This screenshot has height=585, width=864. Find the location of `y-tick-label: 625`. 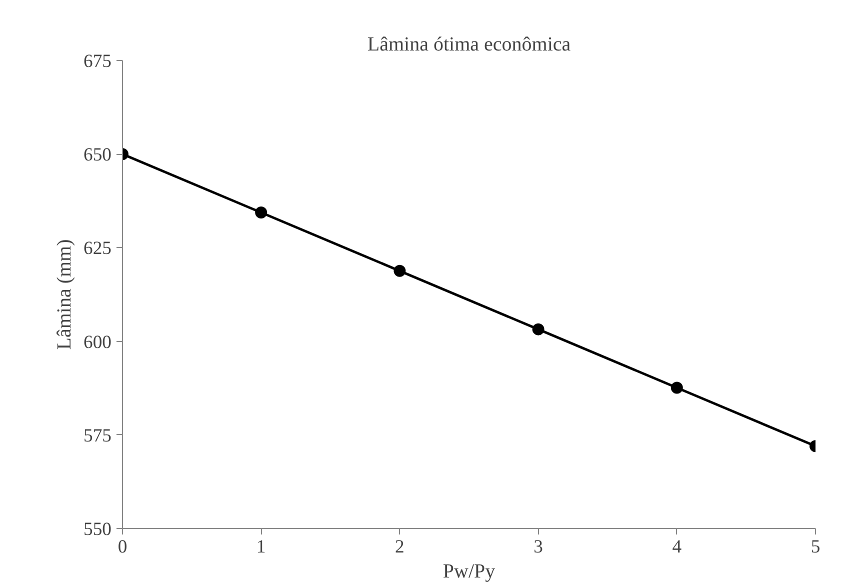

y-tick-label: 625 is located at coordinates (98, 249).